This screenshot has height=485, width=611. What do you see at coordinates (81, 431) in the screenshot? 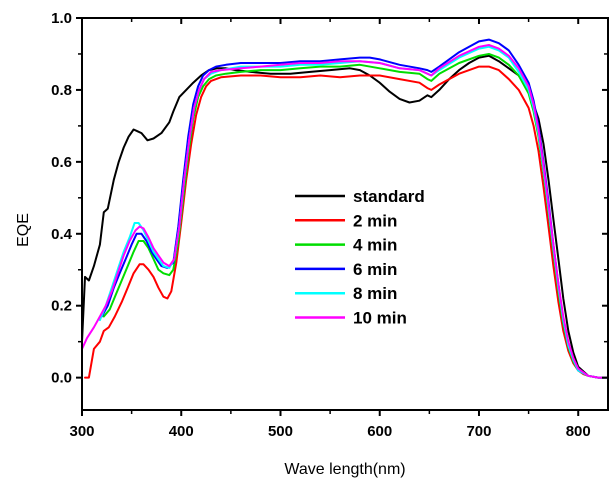
I see `x-tick-label: 300` at bounding box center [81, 431].